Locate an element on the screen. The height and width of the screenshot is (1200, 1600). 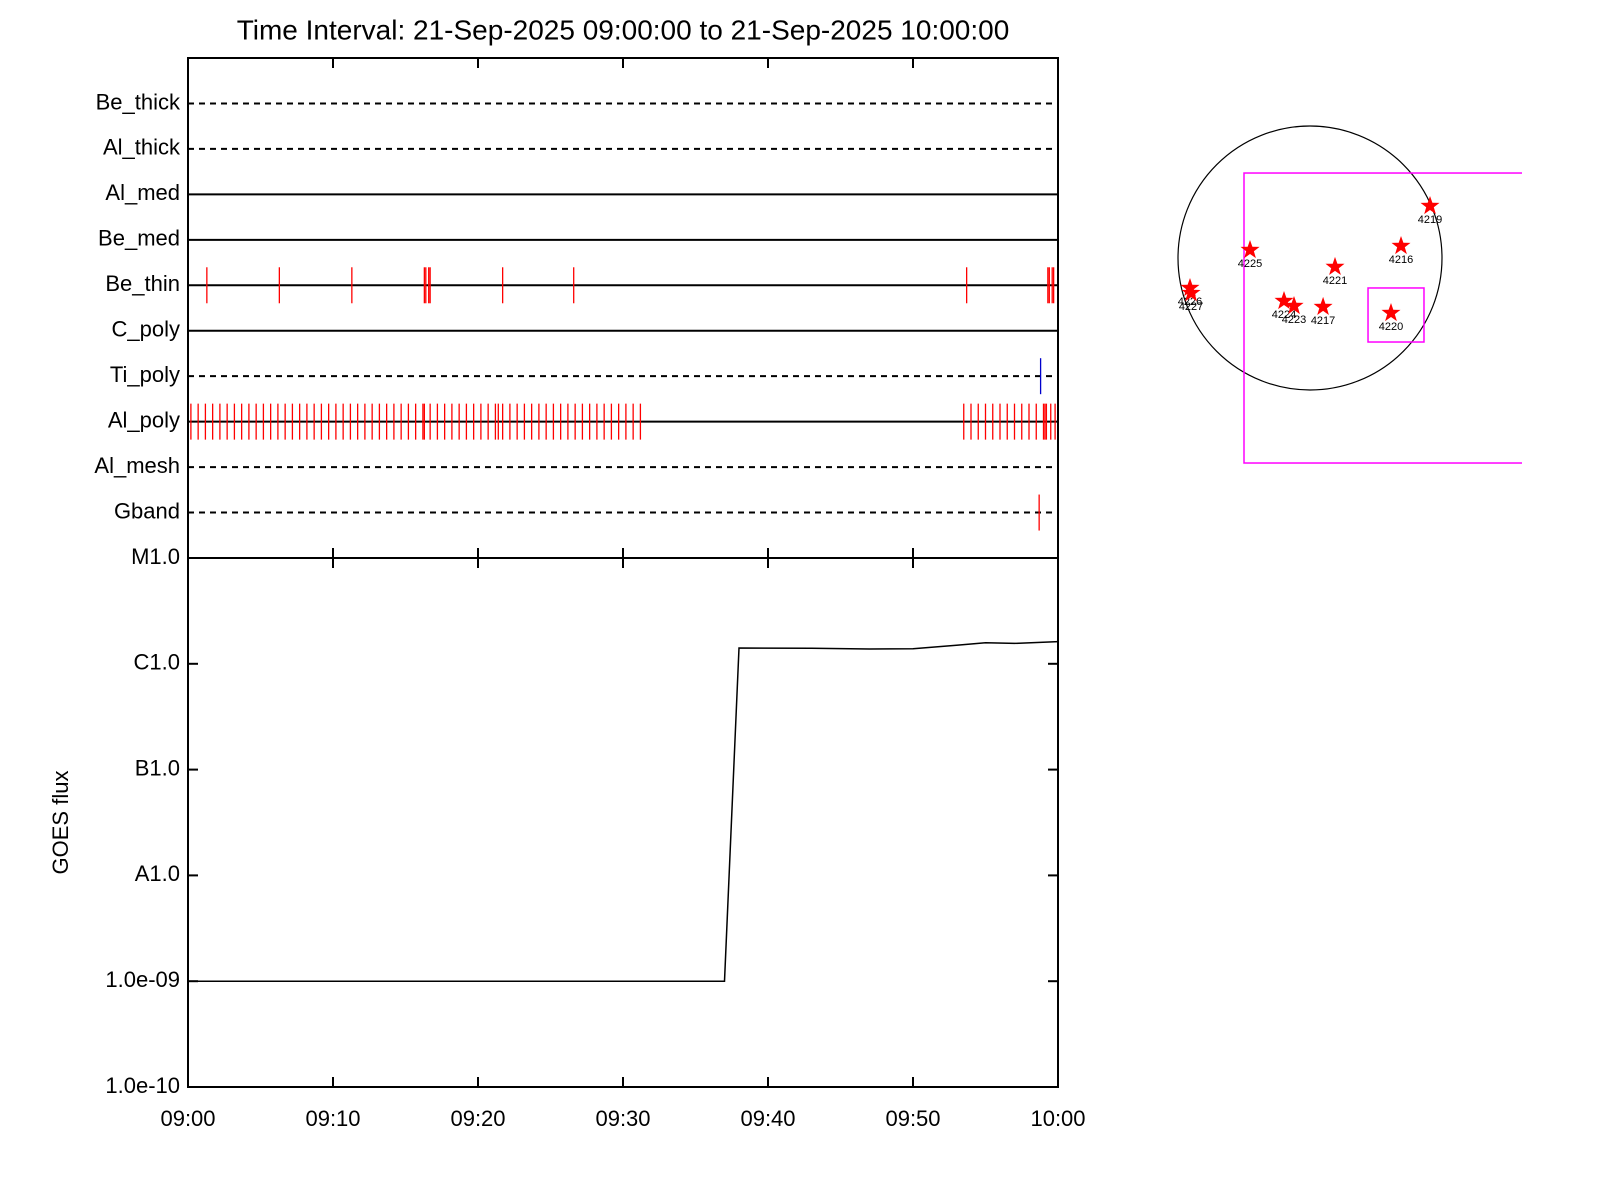
filter-label: Gband is located at coordinates (147, 510).